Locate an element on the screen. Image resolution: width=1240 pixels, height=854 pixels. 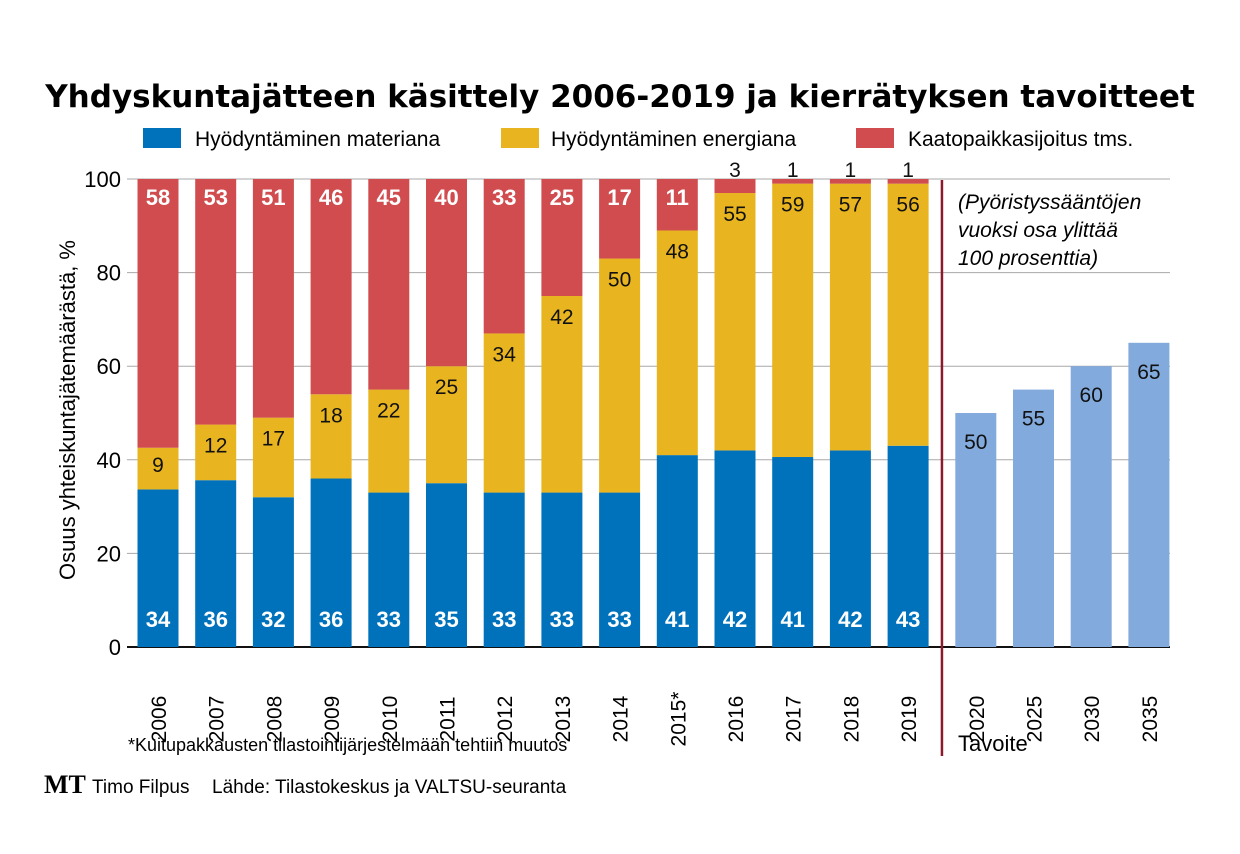
x-tick-label: 2007 is located at coordinates (217, 719).